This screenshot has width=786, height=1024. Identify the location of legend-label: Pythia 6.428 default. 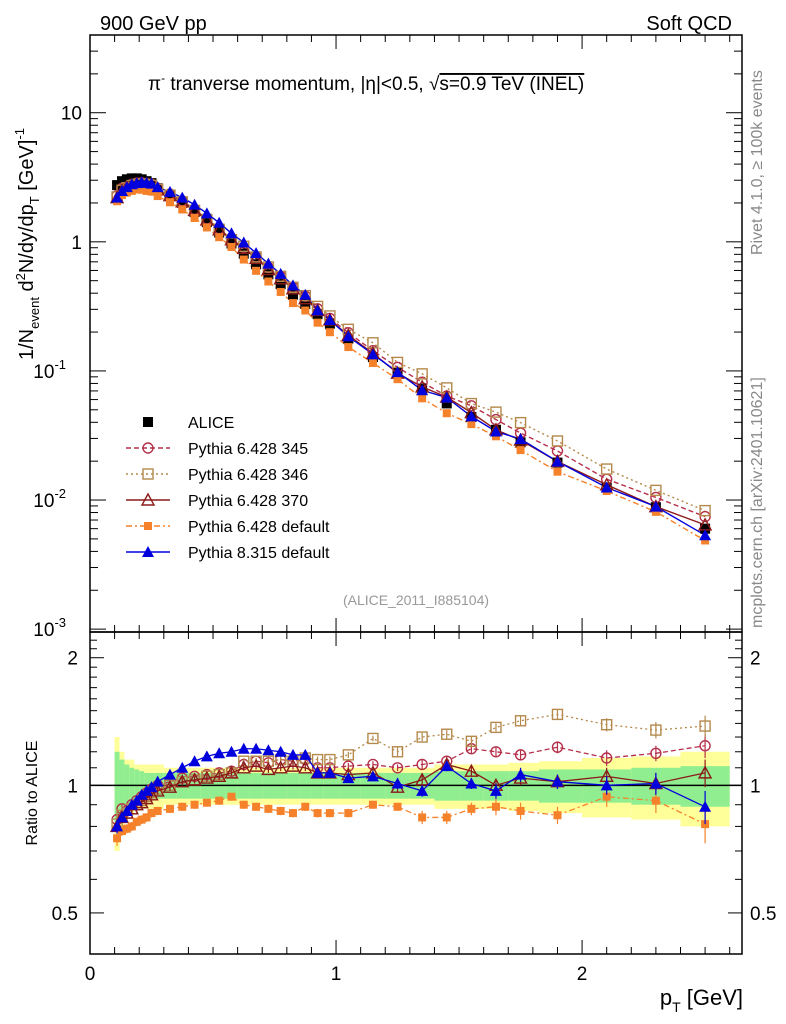
(259, 527).